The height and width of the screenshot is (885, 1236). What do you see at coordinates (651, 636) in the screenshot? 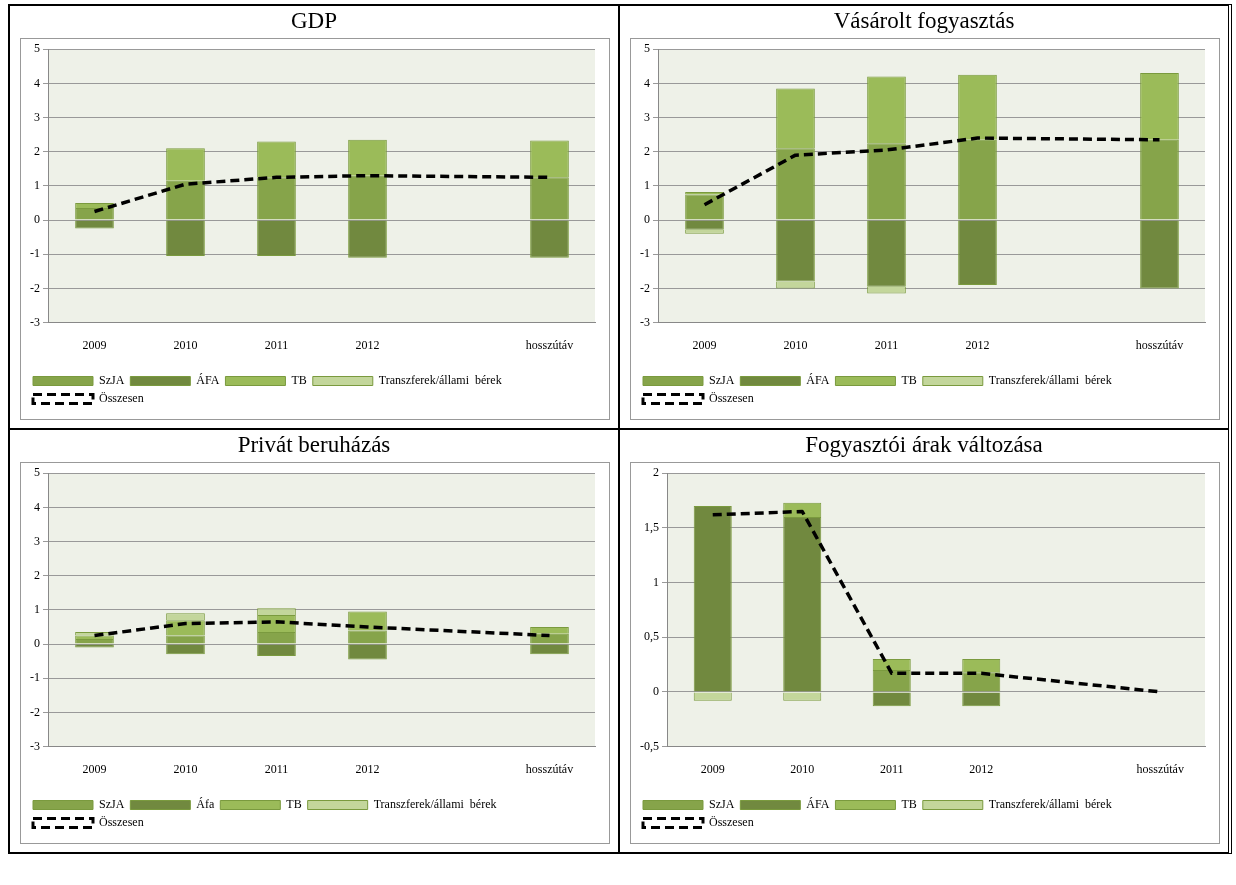
I see `y-tick-label: 0,5` at bounding box center [651, 636].